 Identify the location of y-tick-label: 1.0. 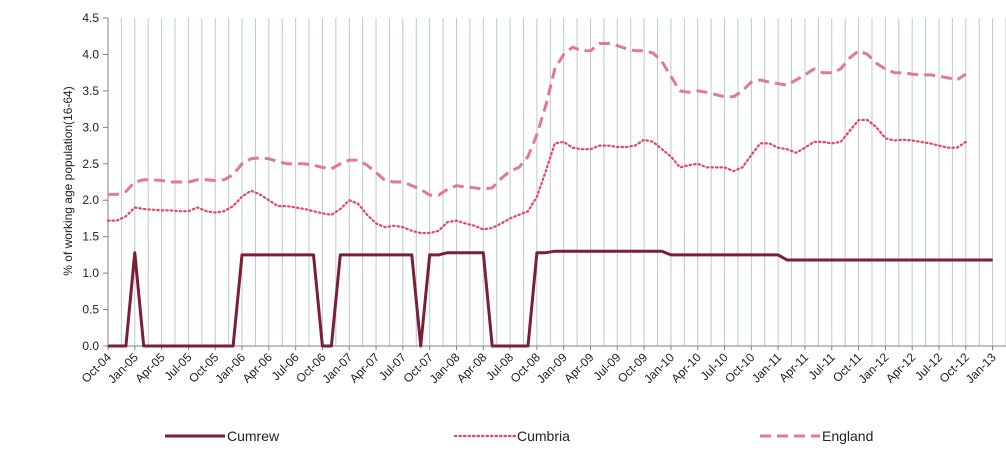
(90, 273).